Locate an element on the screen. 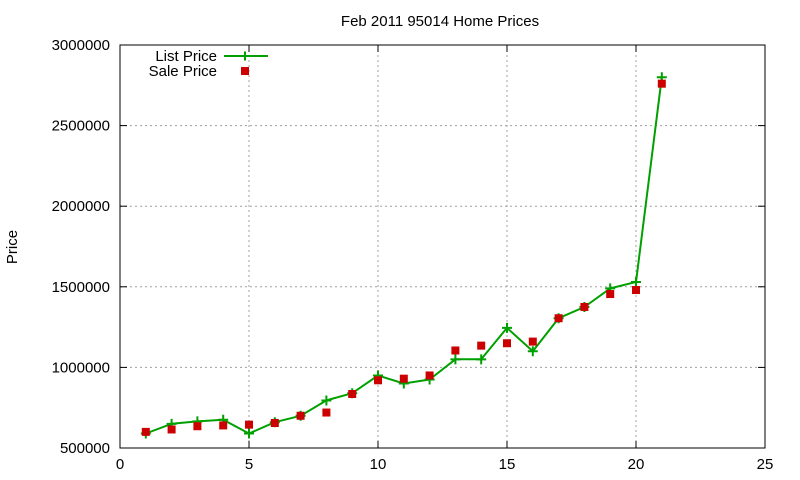 The height and width of the screenshot is (480, 800). legend-marker-sale-price is located at coordinates (245, 71).